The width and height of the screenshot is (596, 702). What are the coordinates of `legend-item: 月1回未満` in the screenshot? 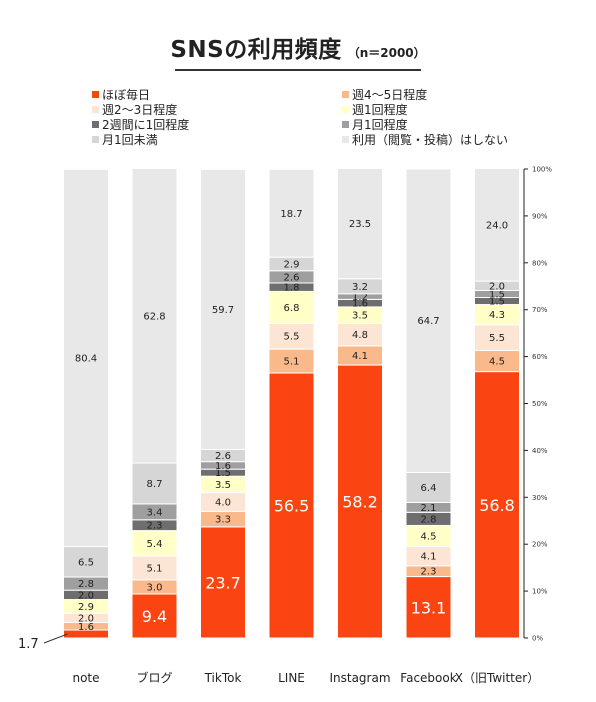 It's located at (125, 140).